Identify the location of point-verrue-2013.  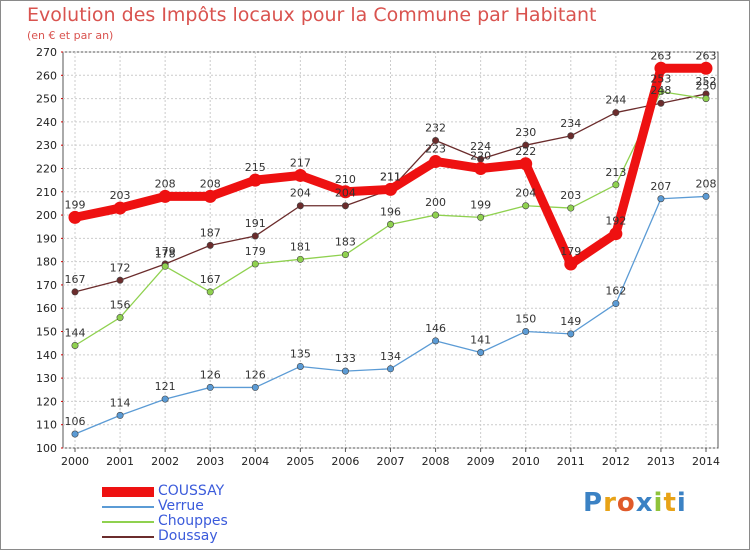
(661, 199).